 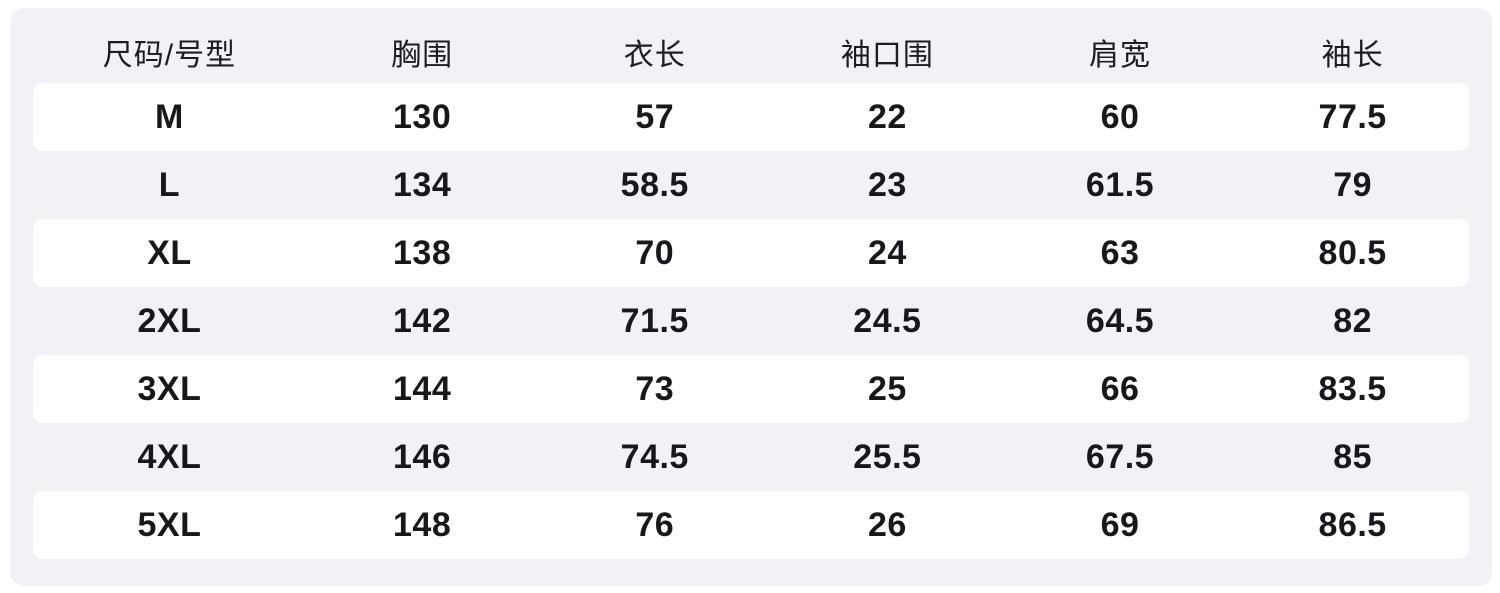 What do you see at coordinates (169, 320) in the screenshot?
I see `size-cell: 2XL` at bounding box center [169, 320].